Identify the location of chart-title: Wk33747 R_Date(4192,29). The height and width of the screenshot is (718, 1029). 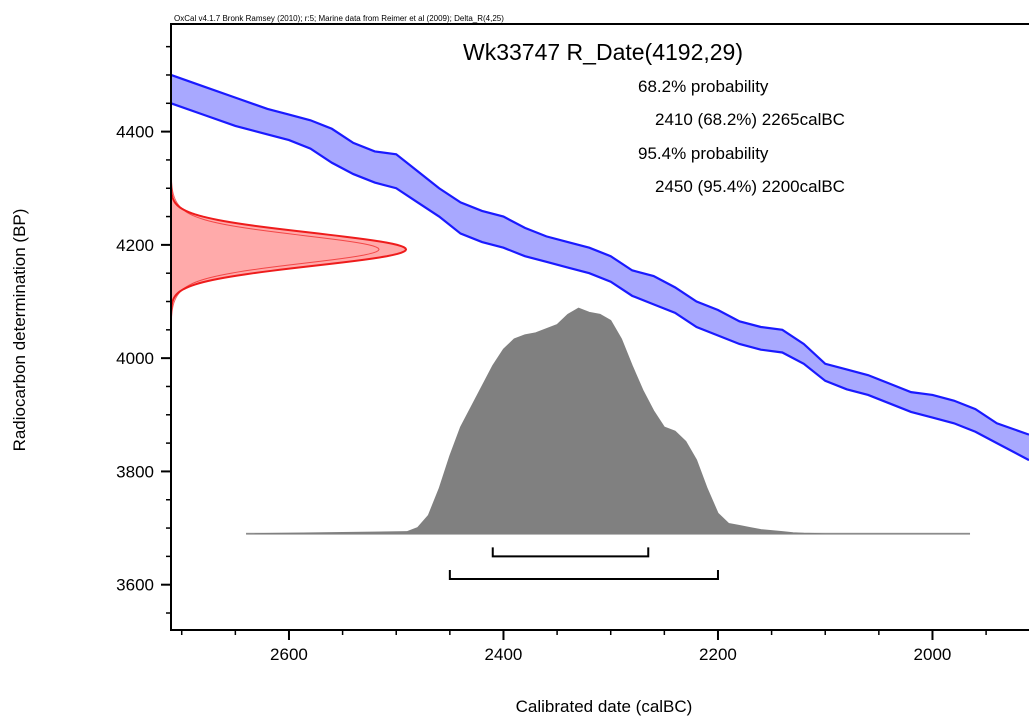
(603, 52).